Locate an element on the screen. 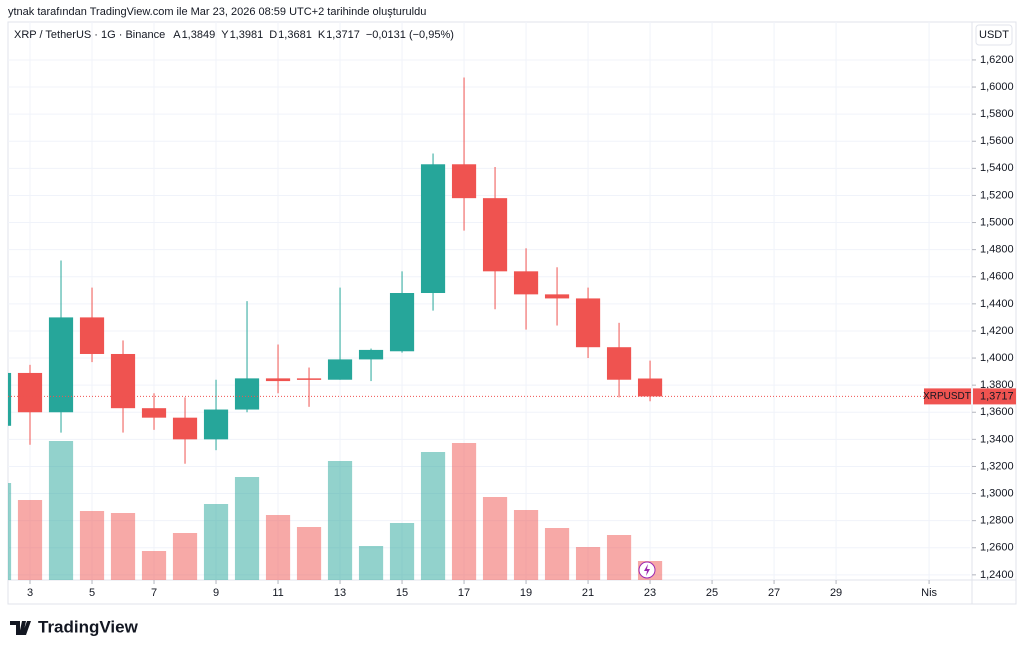  x-tick-label: 15 is located at coordinates (402, 593).